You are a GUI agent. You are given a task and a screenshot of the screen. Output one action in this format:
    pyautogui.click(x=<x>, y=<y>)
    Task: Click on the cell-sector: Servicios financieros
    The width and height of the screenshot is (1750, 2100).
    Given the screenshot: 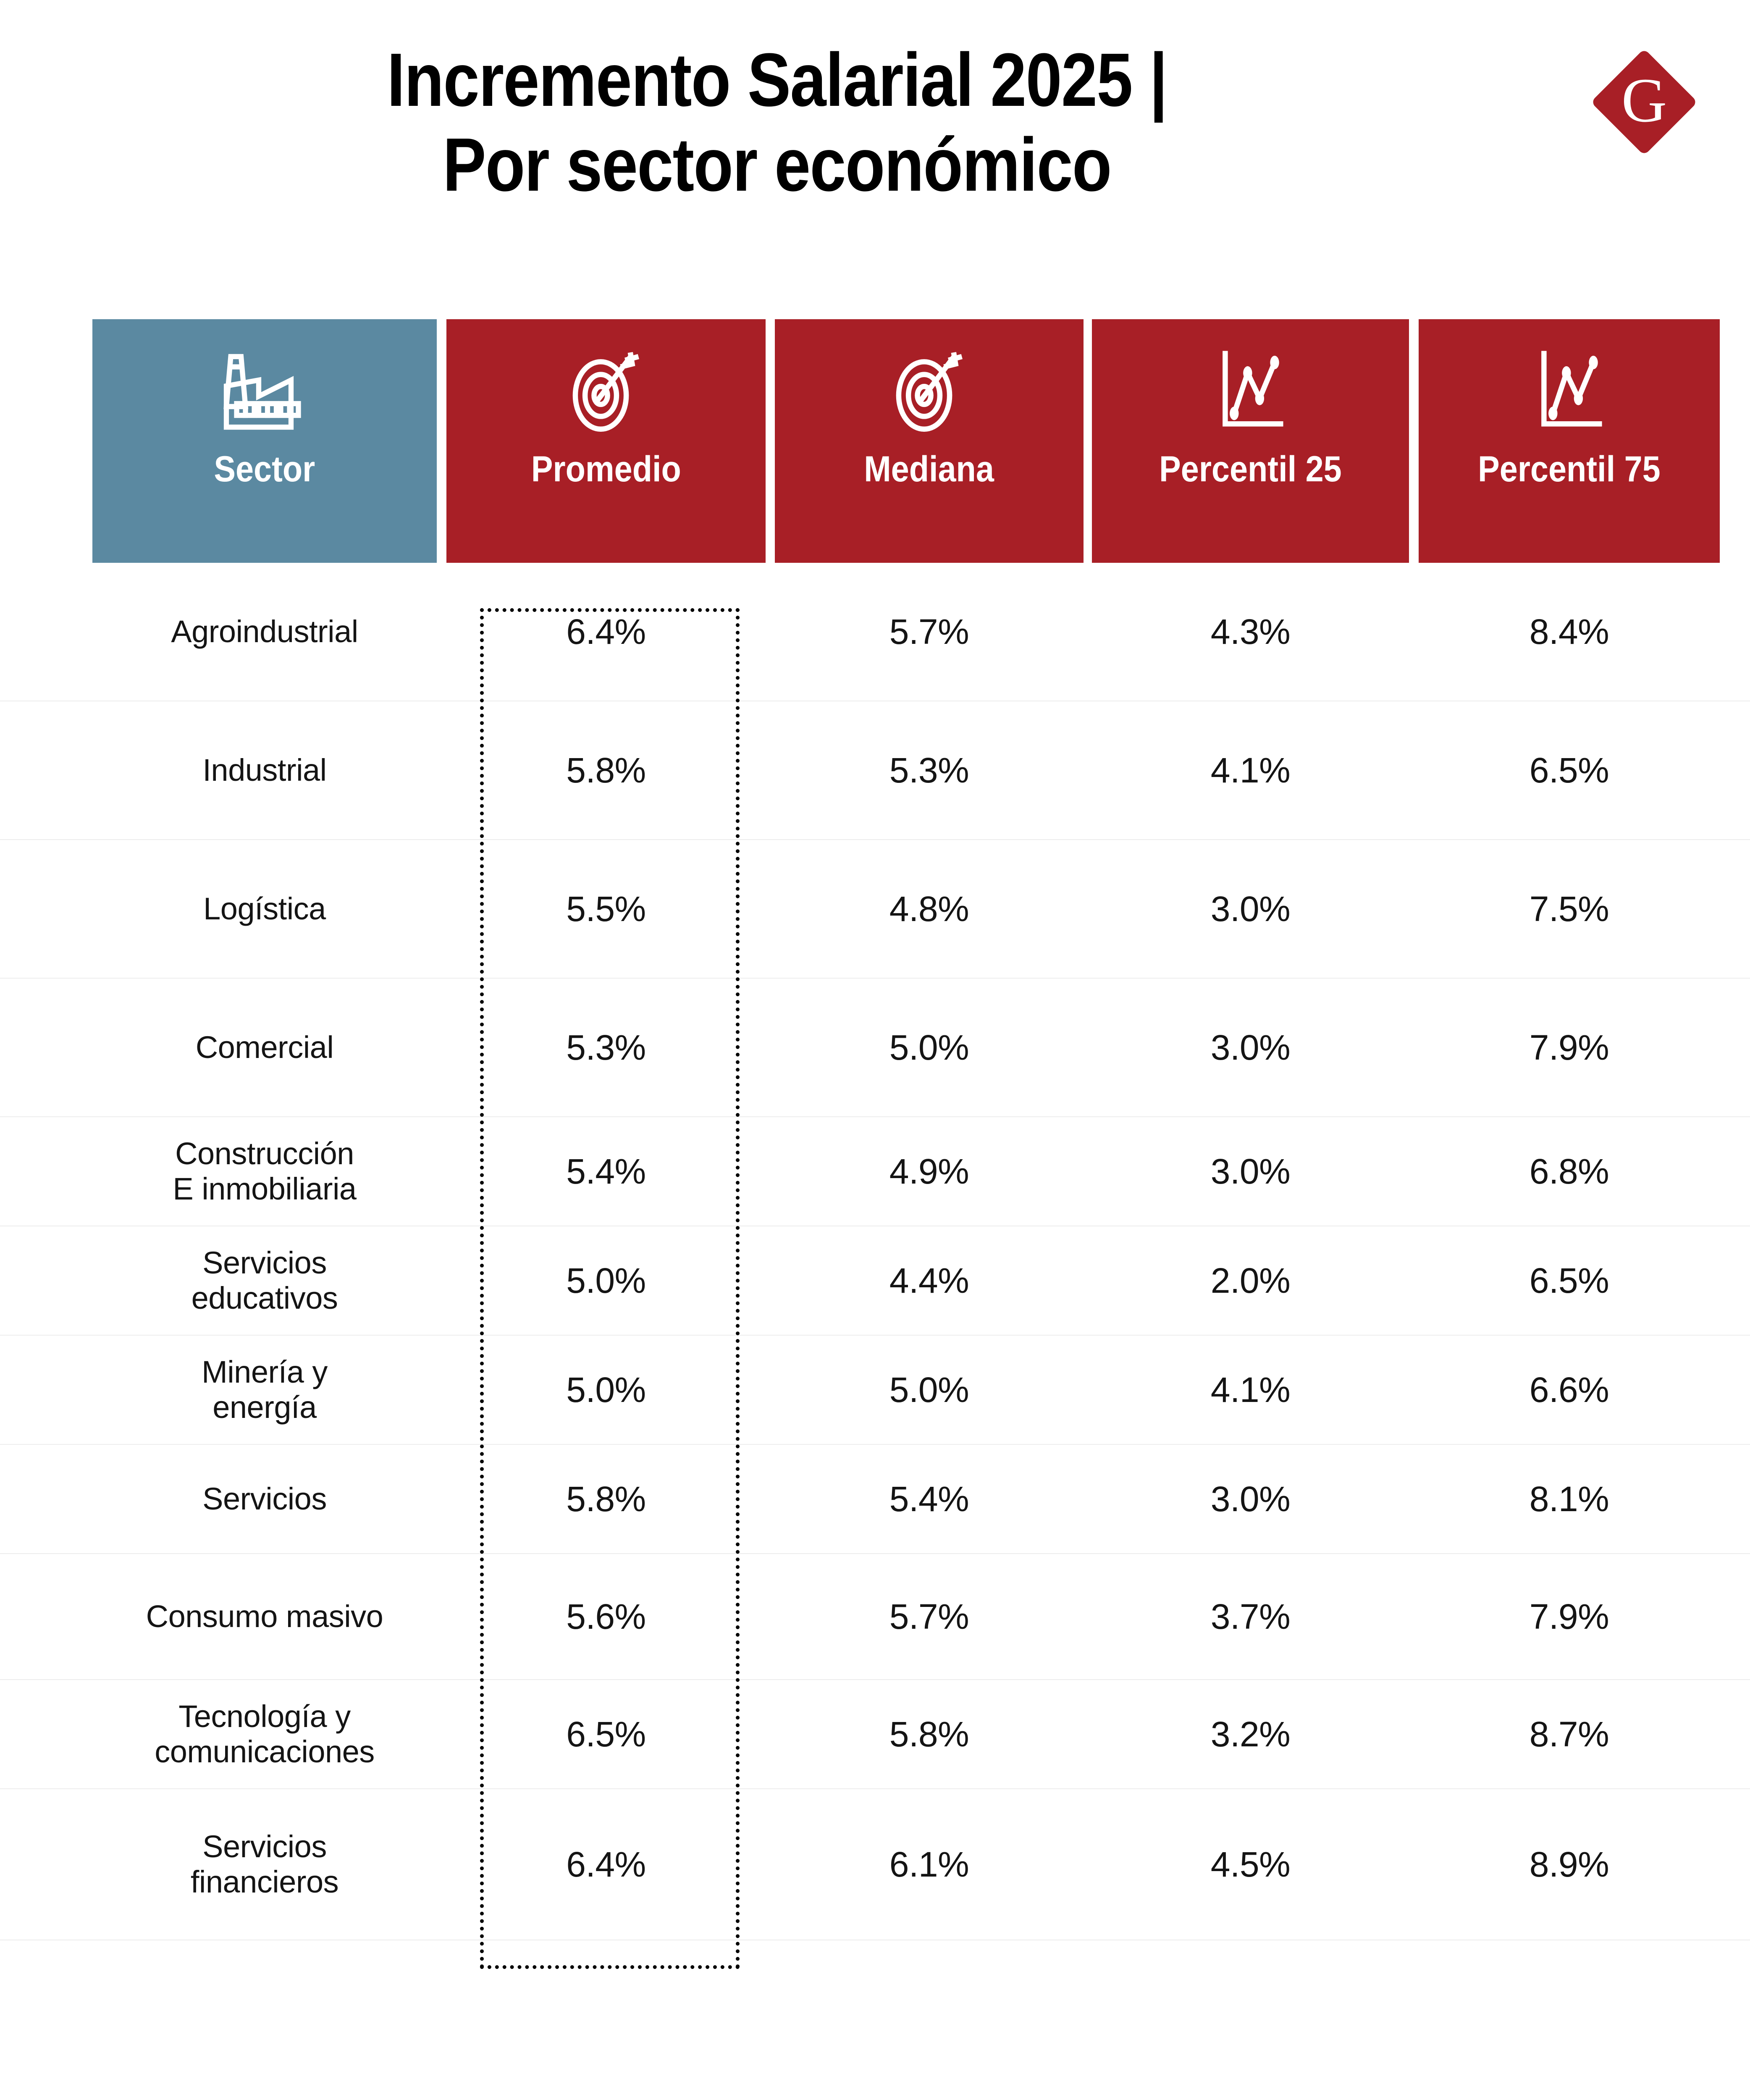 What is the action you would take?
    pyautogui.click(x=264, y=1864)
    